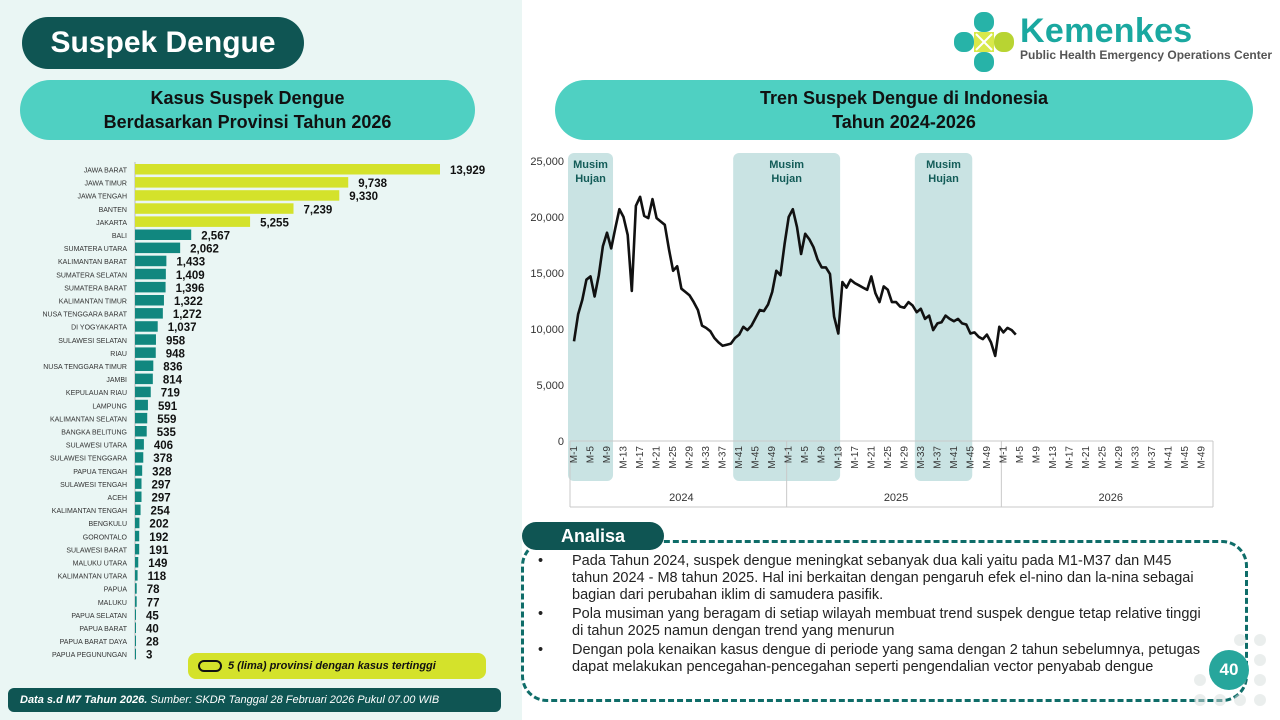 This screenshot has height=720, width=1280. Describe the element at coordinates (99, 616) in the screenshot. I see `province-label: PAPUA SELATAN` at that location.